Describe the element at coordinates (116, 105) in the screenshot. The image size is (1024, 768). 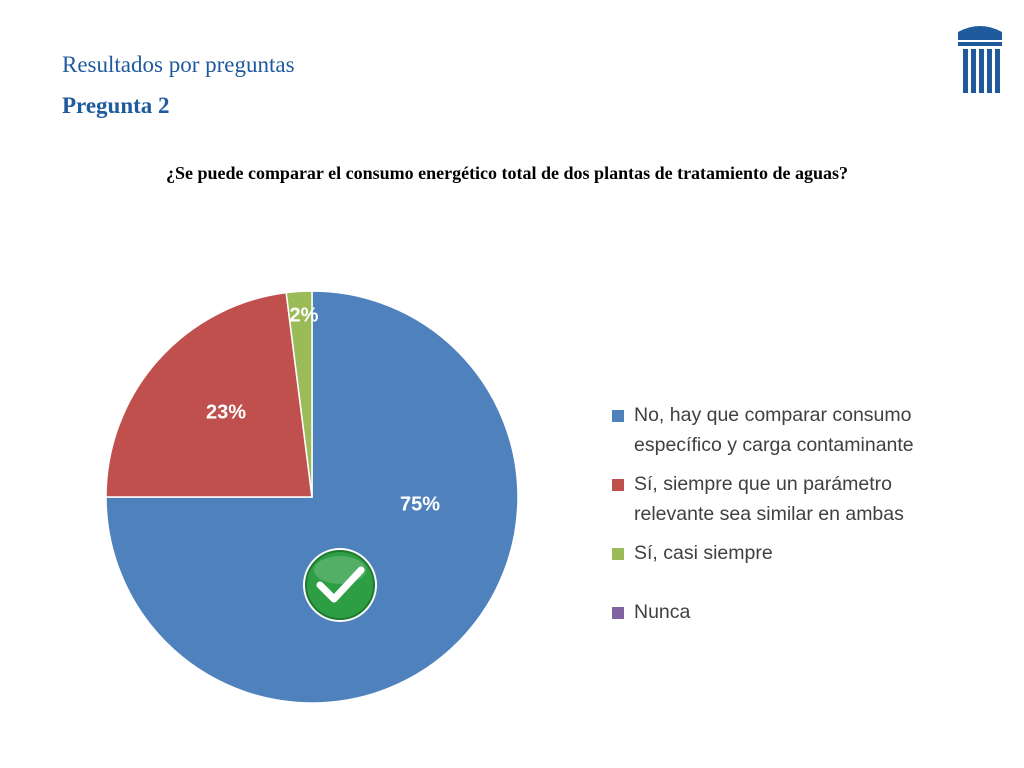
I see `page-title: Pregunta 2` at that location.